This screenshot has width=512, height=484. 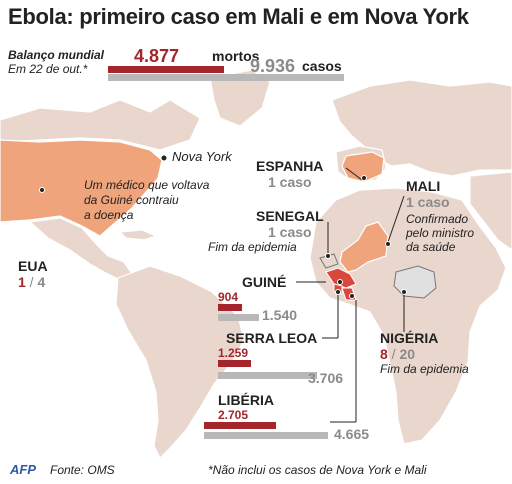 I want to click on global-deaths-bar, so click(x=166, y=69).